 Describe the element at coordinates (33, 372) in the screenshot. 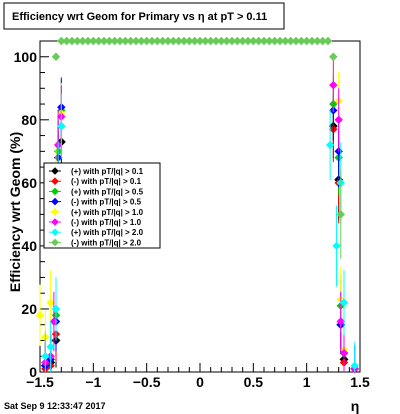

I see `y-tick-label: 0` at that location.